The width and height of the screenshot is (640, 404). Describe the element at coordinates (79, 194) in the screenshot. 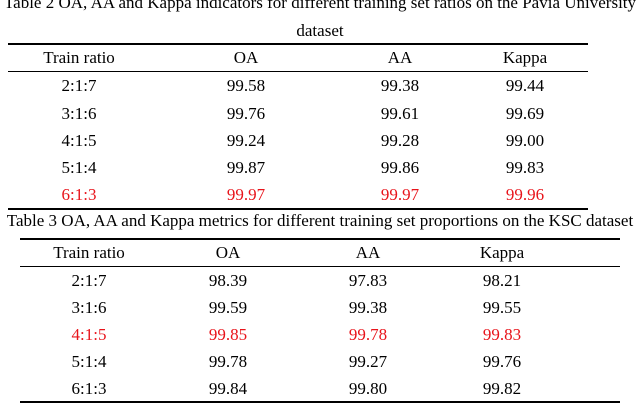

I see `table2-cell-ratio: 6:1:3` at that location.